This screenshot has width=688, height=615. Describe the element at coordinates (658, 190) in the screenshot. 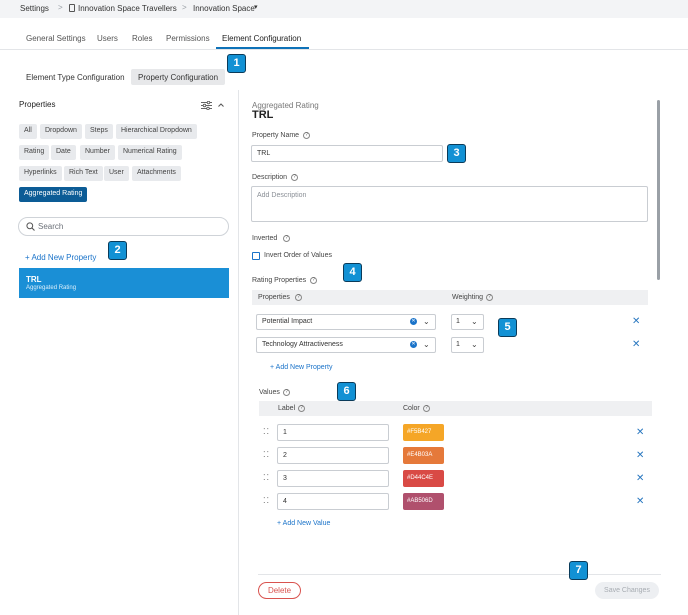

I see `scrollbar` at that location.